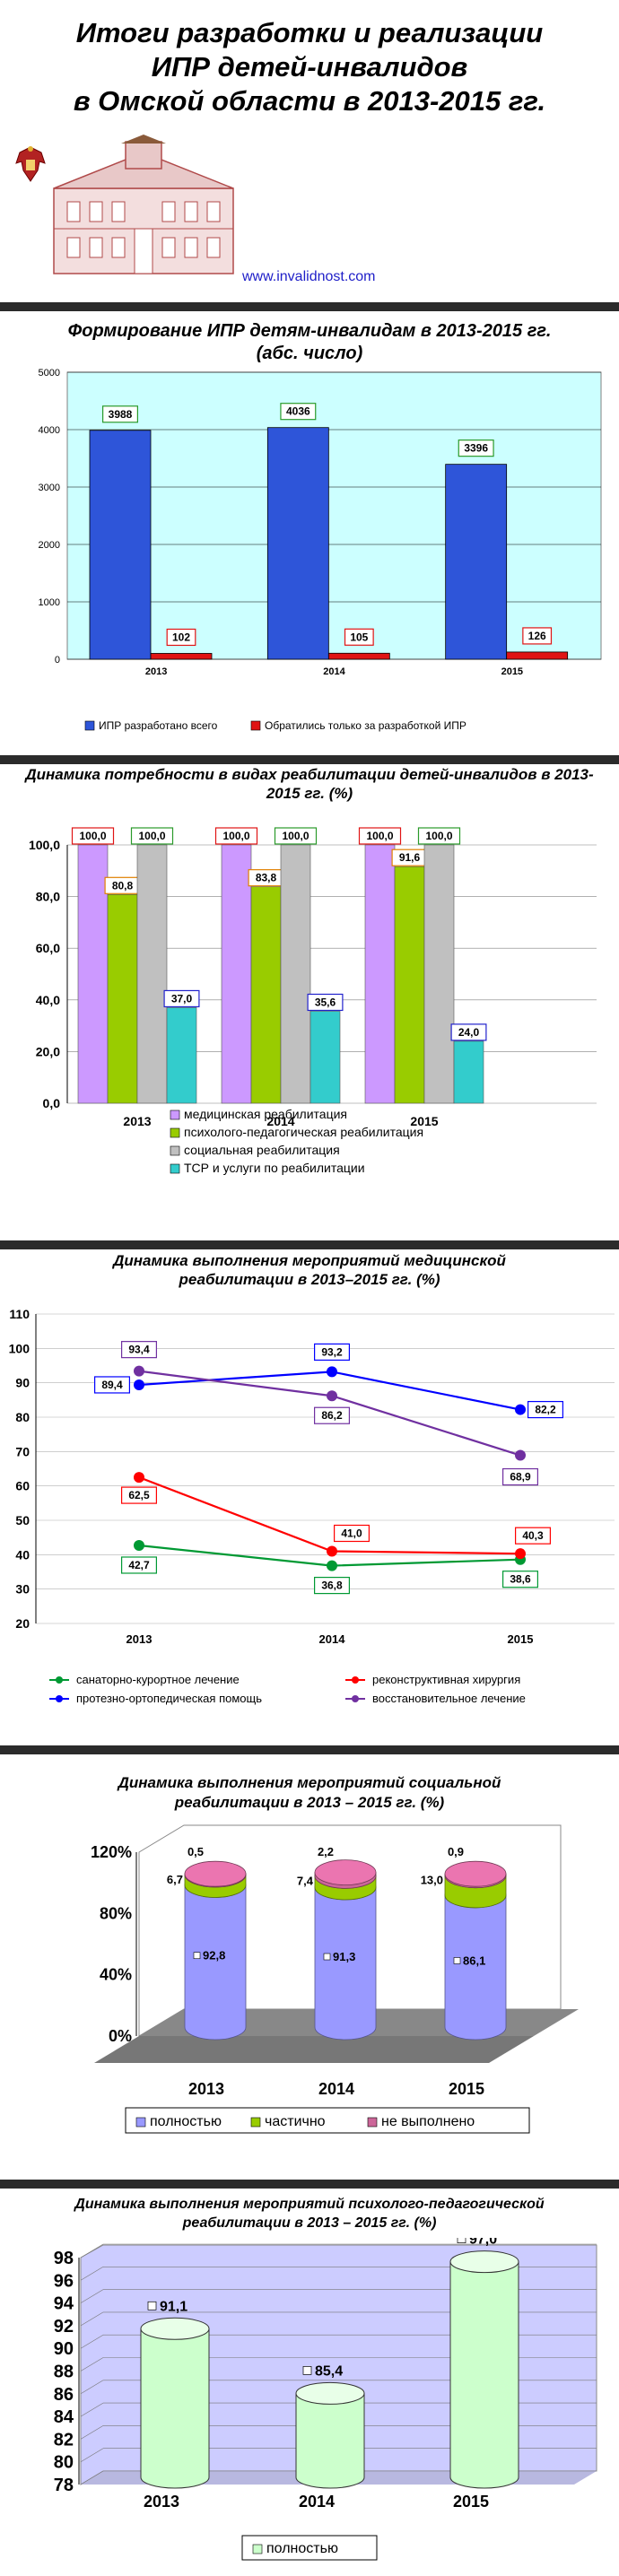  What do you see at coordinates (22, 1589) in the screenshot?
I see `y-tick-label: 30` at bounding box center [22, 1589].